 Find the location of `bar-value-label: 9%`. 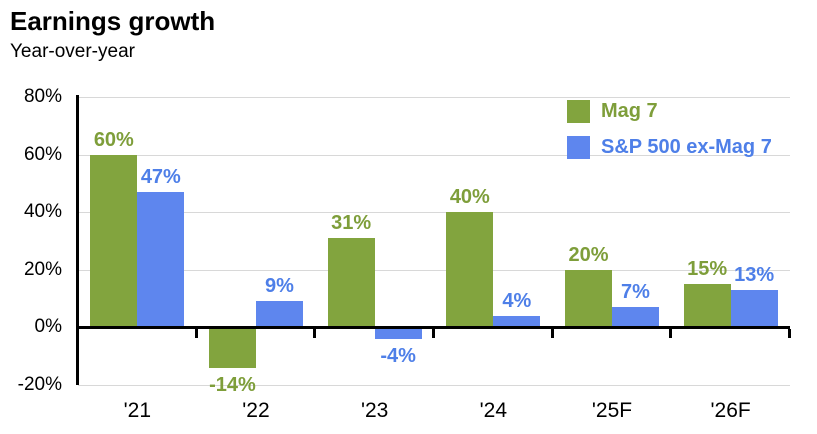

bar-value-label: 9% is located at coordinates (279, 286).